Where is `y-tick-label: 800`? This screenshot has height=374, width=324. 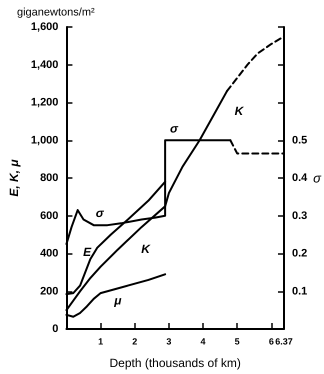 y-tick-label: 800 is located at coordinates (49, 178).